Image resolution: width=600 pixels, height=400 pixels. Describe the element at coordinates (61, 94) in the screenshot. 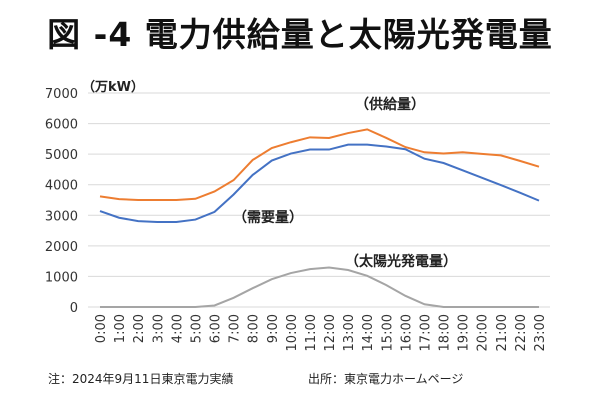

I see `y-tick-label: 7000` at that location.